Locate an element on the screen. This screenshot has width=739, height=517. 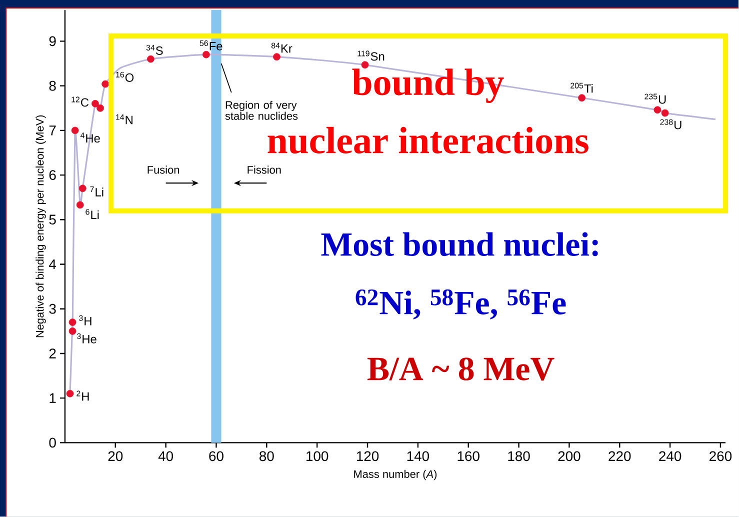
x-tick-label: 180 is located at coordinates (519, 456).